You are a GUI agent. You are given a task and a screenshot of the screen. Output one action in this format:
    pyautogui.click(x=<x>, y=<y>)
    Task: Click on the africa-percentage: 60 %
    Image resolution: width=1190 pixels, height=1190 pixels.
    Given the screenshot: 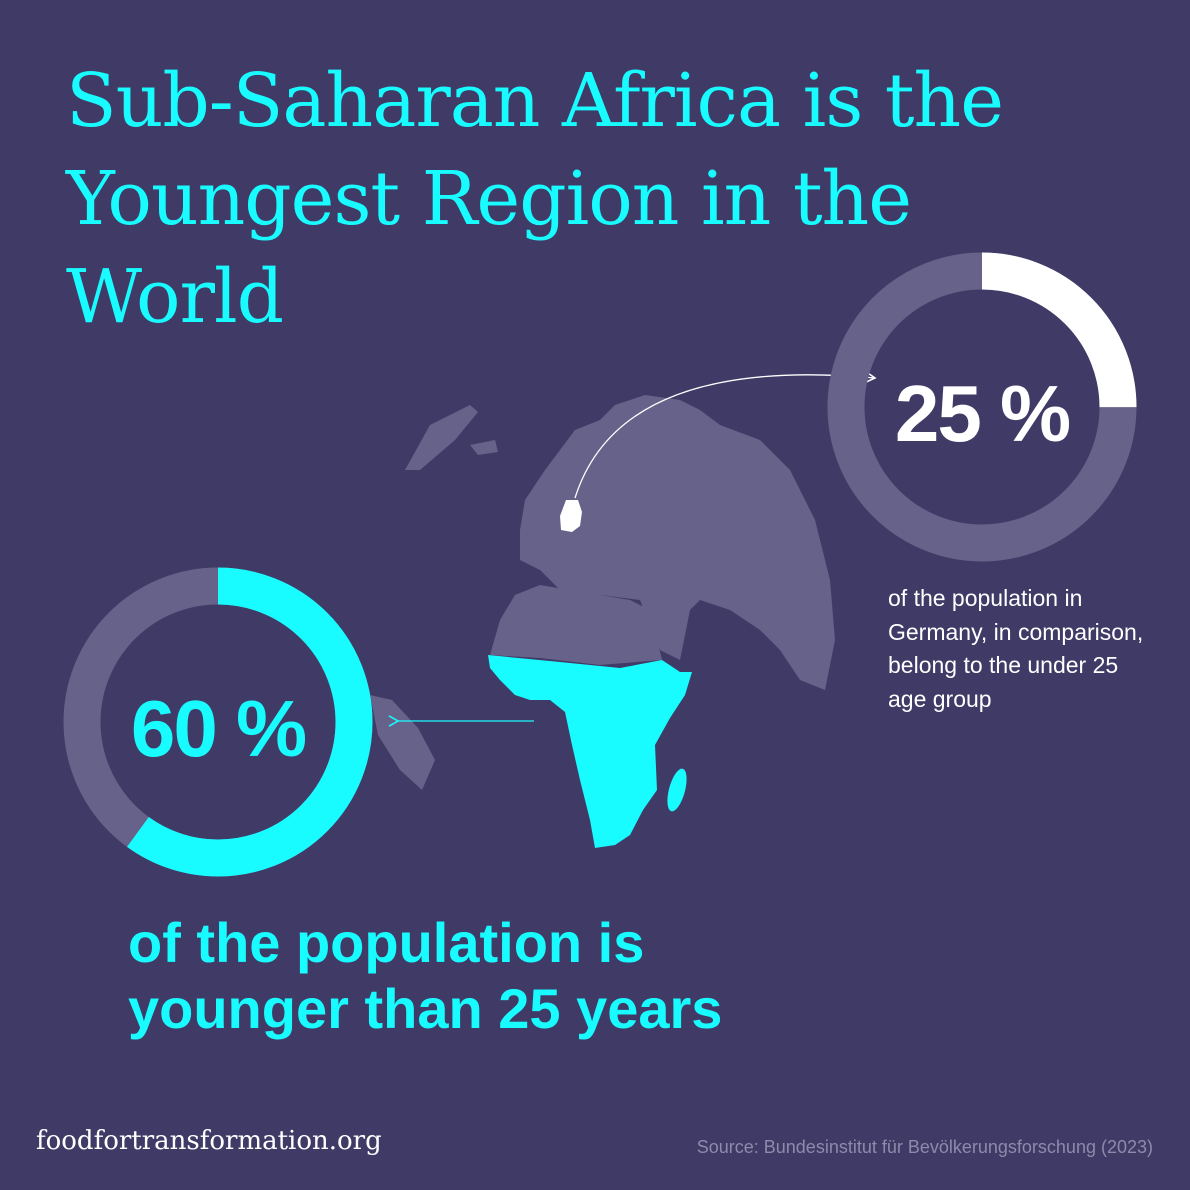 What is the action you would take?
    pyautogui.click(x=218, y=728)
    